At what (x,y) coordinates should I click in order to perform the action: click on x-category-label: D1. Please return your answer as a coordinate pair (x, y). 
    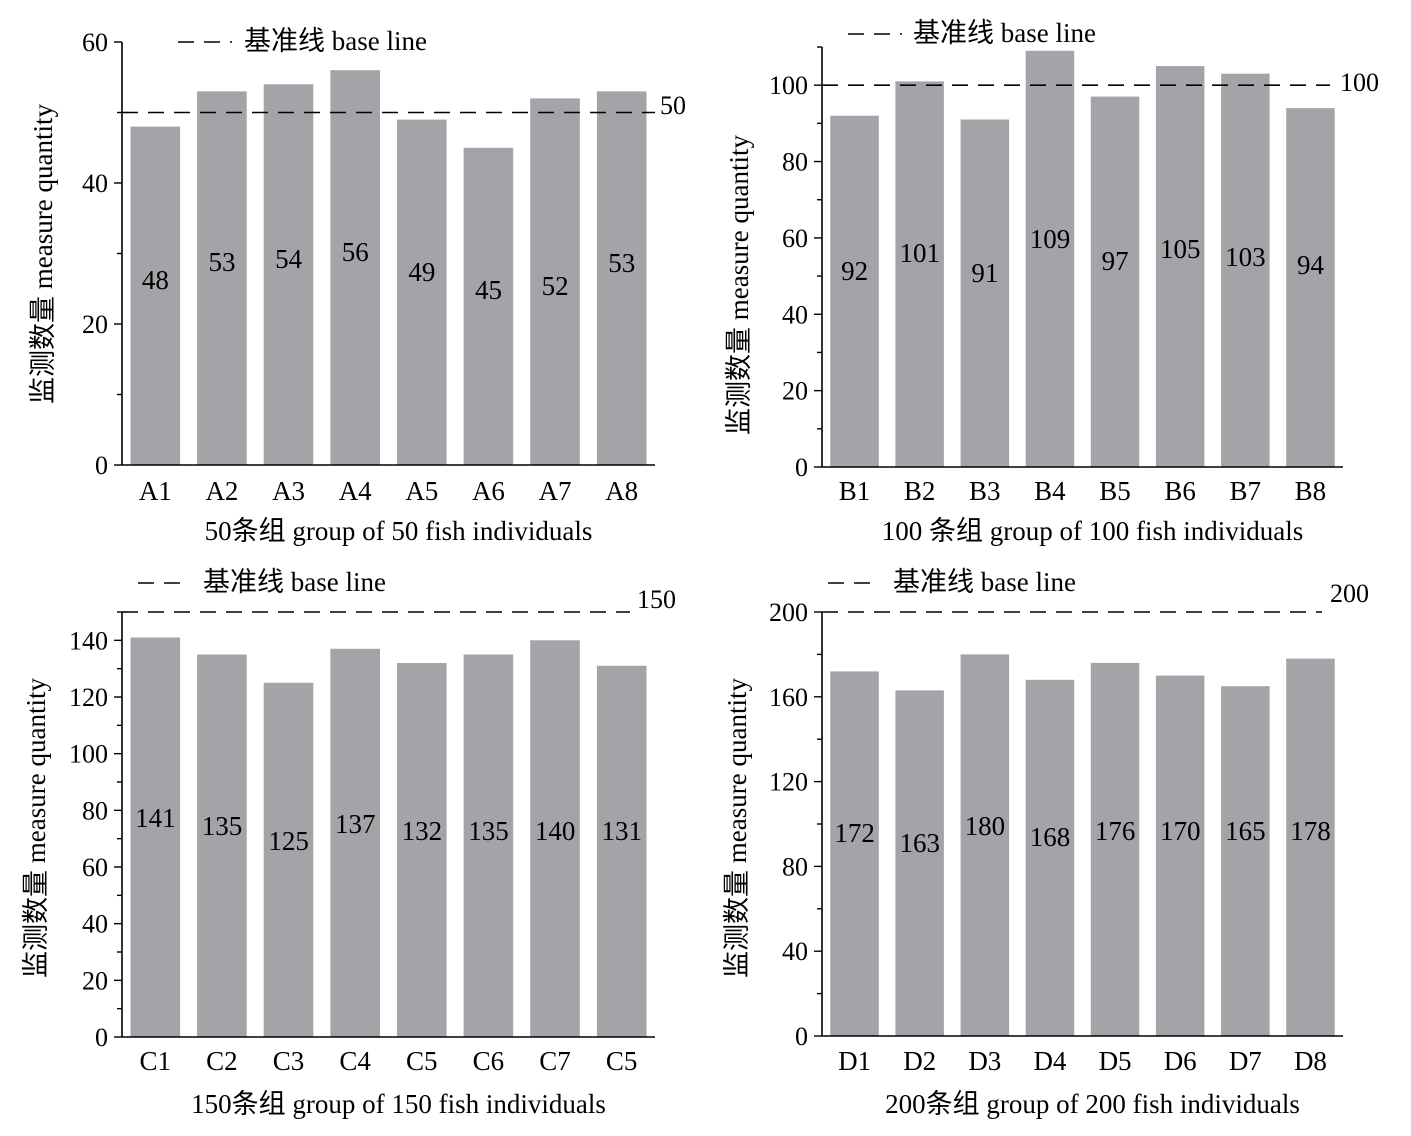
    Looking at the image, I should click on (854, 1061).